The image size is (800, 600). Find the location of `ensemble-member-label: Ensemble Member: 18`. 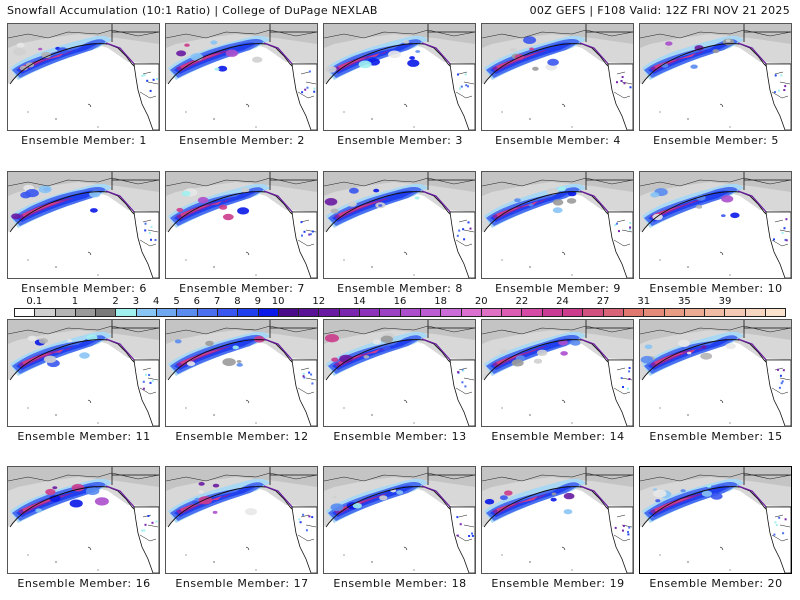

ensemble-member-label: Ensemble Member: 18 is located at coordinates (400, 583).